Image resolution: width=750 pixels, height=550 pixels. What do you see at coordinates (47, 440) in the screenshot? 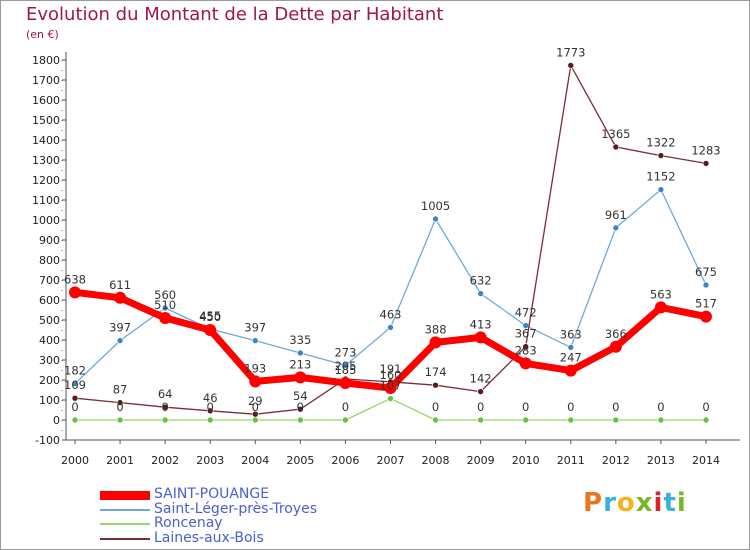
I see `y-tick-label: -100` at bounding box center [47, 440].